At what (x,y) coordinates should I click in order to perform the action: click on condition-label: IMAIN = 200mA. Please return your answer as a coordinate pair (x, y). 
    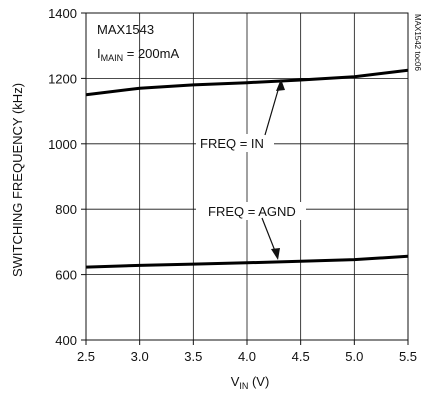
    Looking at the image, I should click on (138, 54).